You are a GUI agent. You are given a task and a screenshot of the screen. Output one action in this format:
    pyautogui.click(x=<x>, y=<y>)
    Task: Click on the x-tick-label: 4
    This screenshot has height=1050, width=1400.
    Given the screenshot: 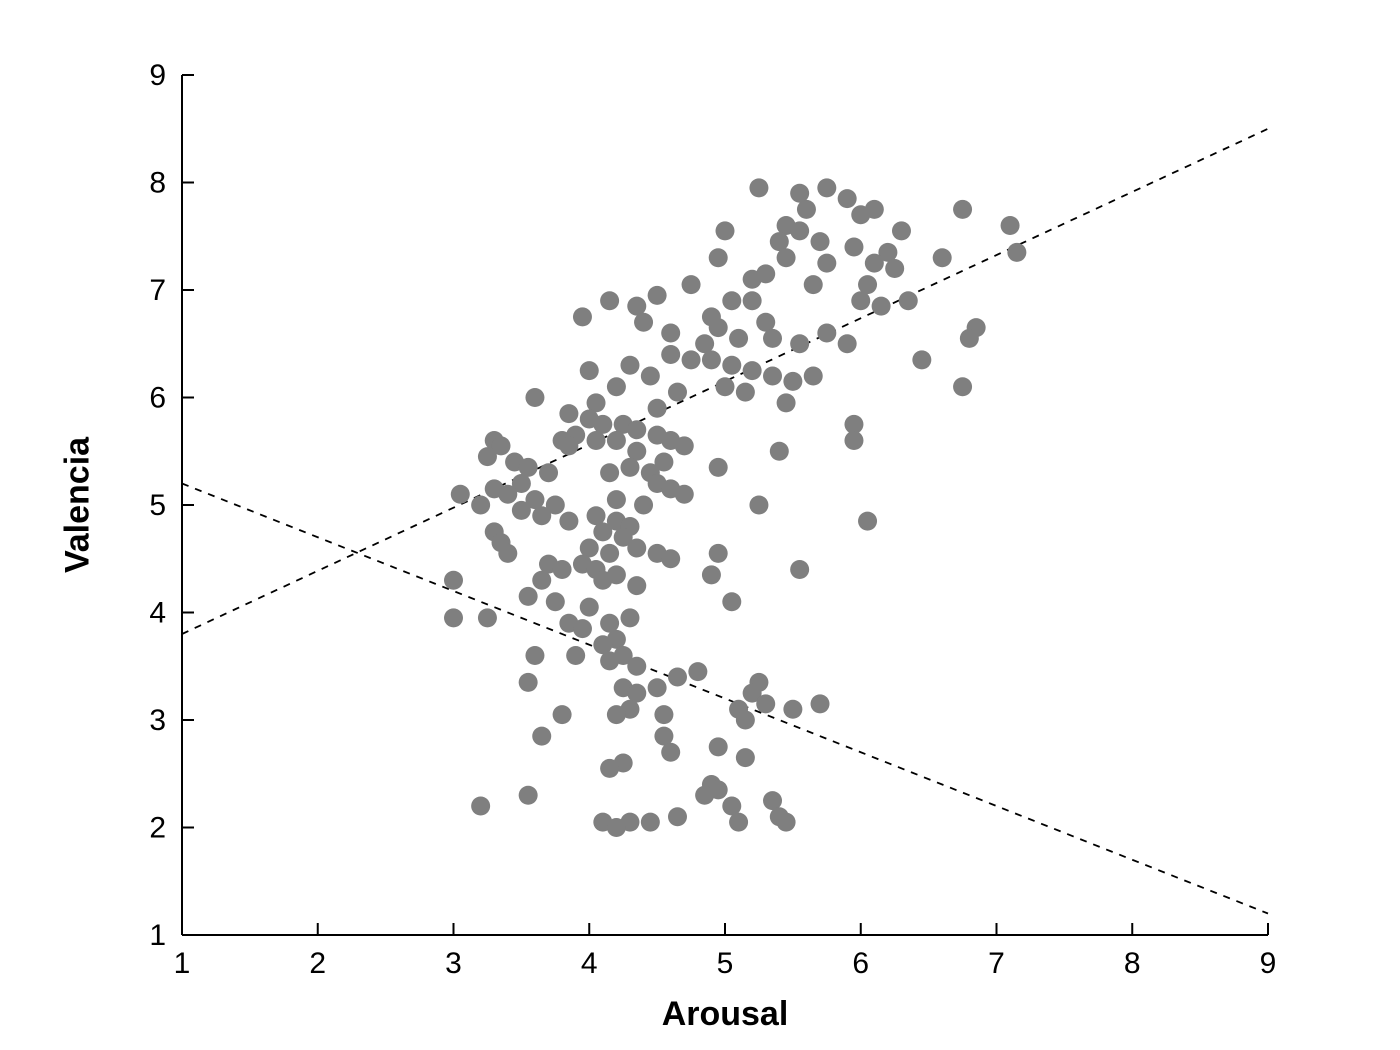 What is the action you would take?
    pyautogui.click(x=589, y=963)
    